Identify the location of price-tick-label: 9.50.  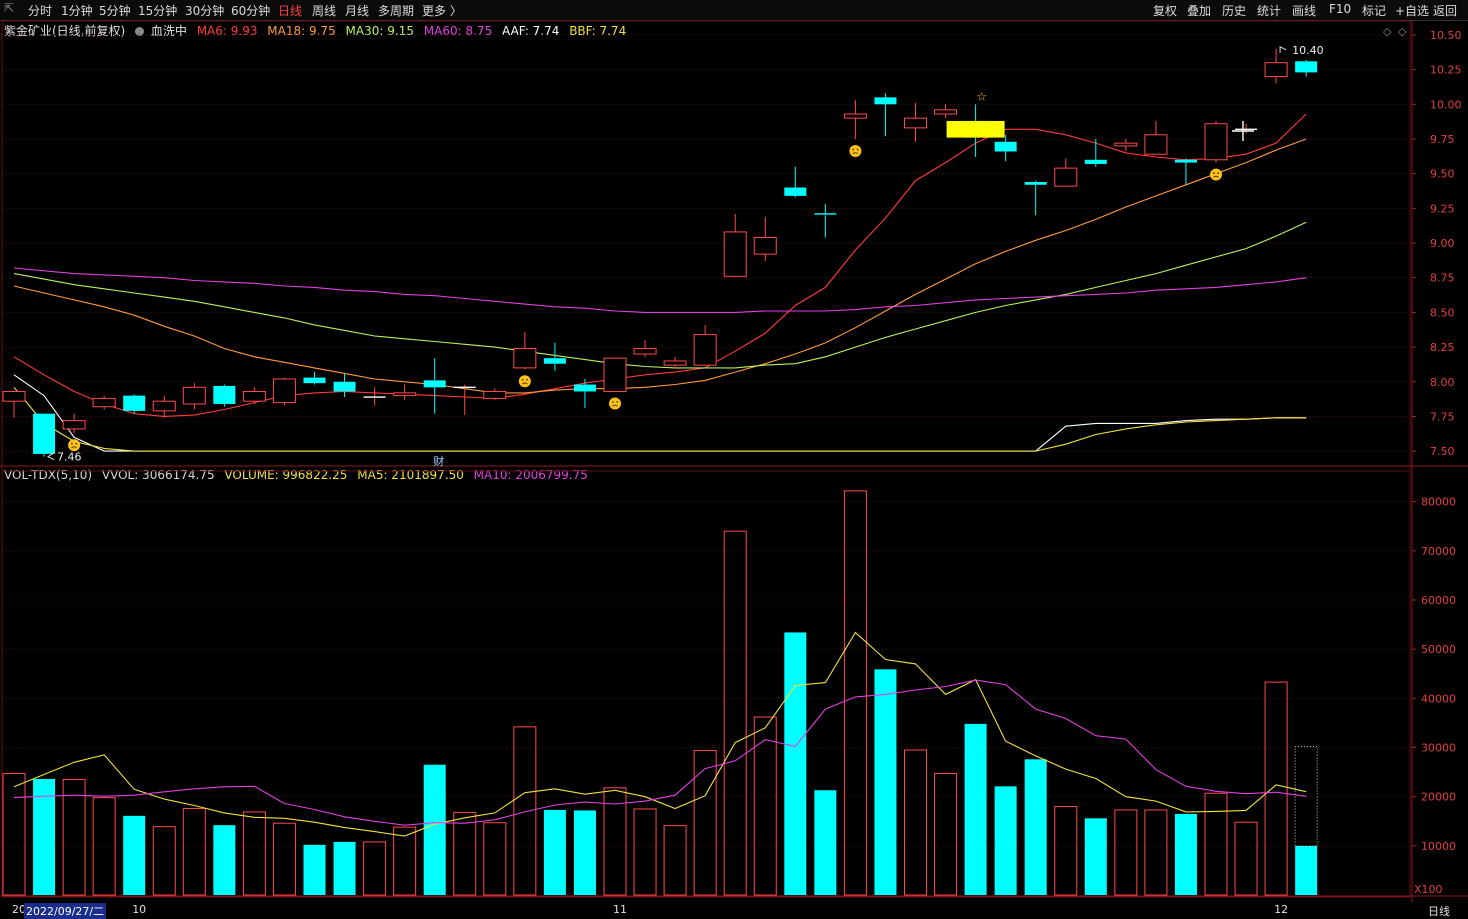
(1442, 174).